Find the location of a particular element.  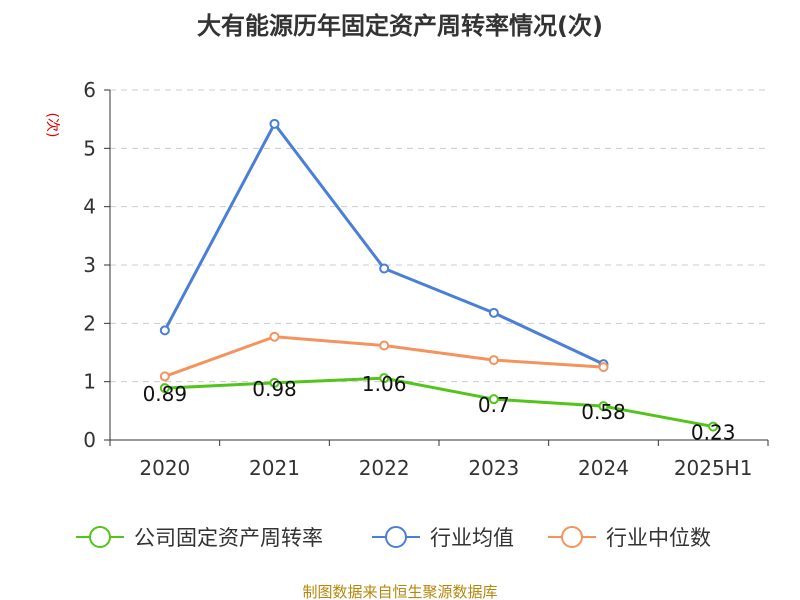

data-label: 0.7 is located at coordinates (494, 405).